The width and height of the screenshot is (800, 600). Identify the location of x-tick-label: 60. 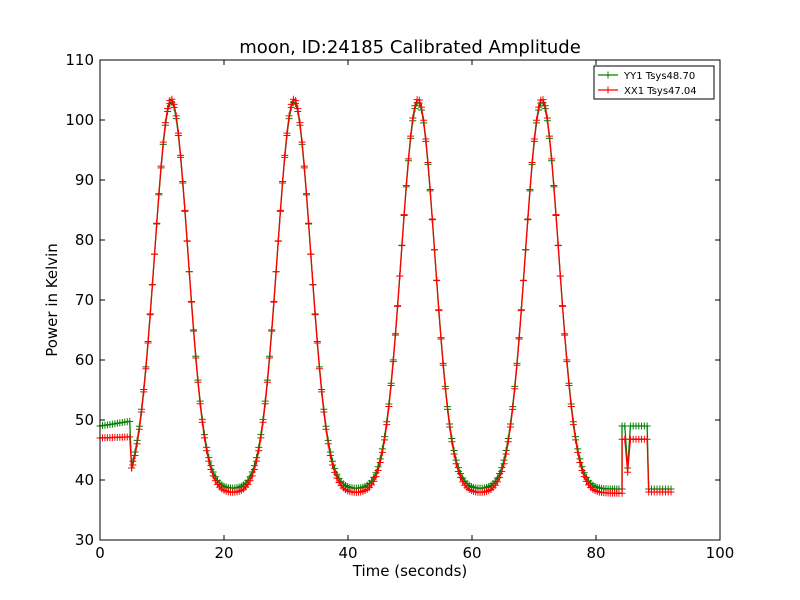
(471, 553).